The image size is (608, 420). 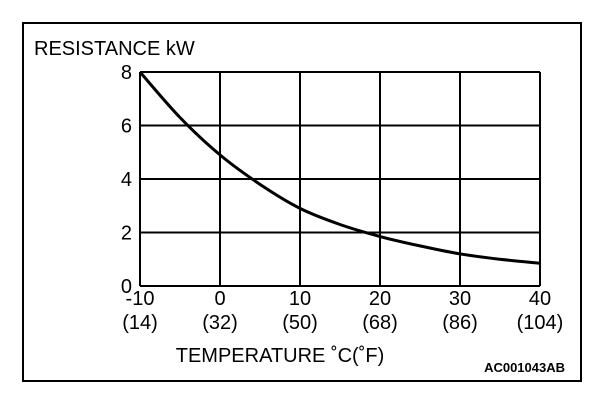 I want to click on x-axis-label: TEMPERATURE ˚C(˚F), so click(x=280, y=356).